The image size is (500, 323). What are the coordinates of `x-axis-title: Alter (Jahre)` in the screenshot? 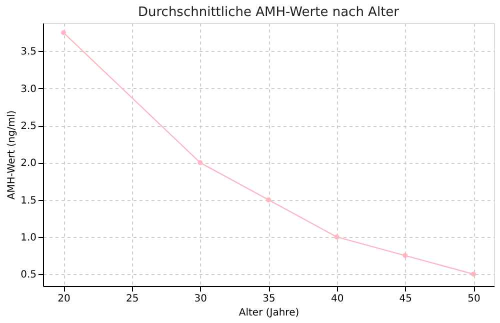 It's located at (269, 313).